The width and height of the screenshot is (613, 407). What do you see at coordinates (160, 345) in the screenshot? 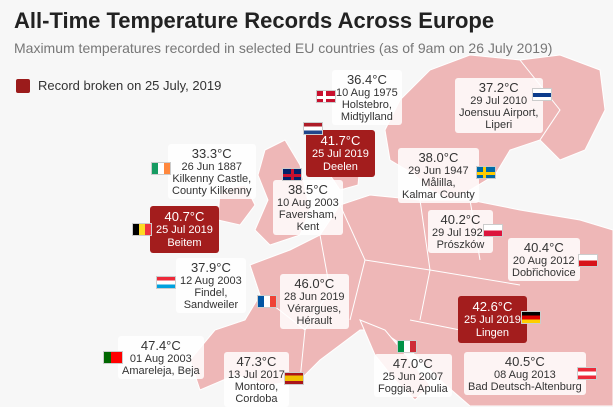
I see `record-temp: 47.4°C` at bounding box center [160, 345].